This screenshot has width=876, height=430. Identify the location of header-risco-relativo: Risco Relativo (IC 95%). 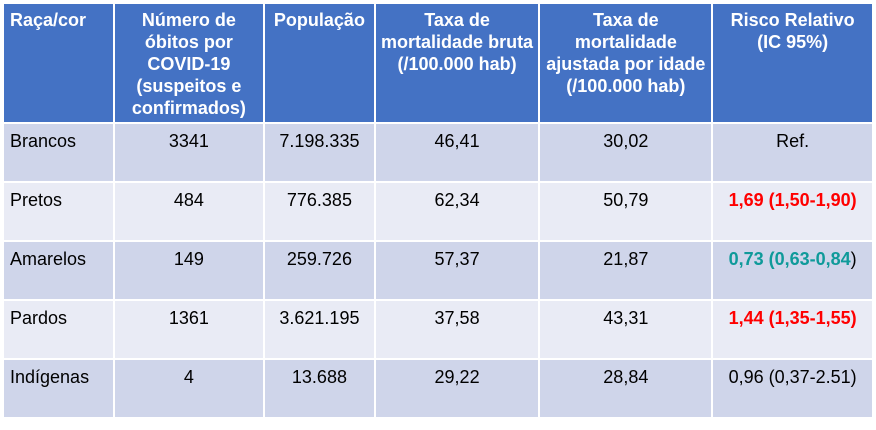
(792, 63).